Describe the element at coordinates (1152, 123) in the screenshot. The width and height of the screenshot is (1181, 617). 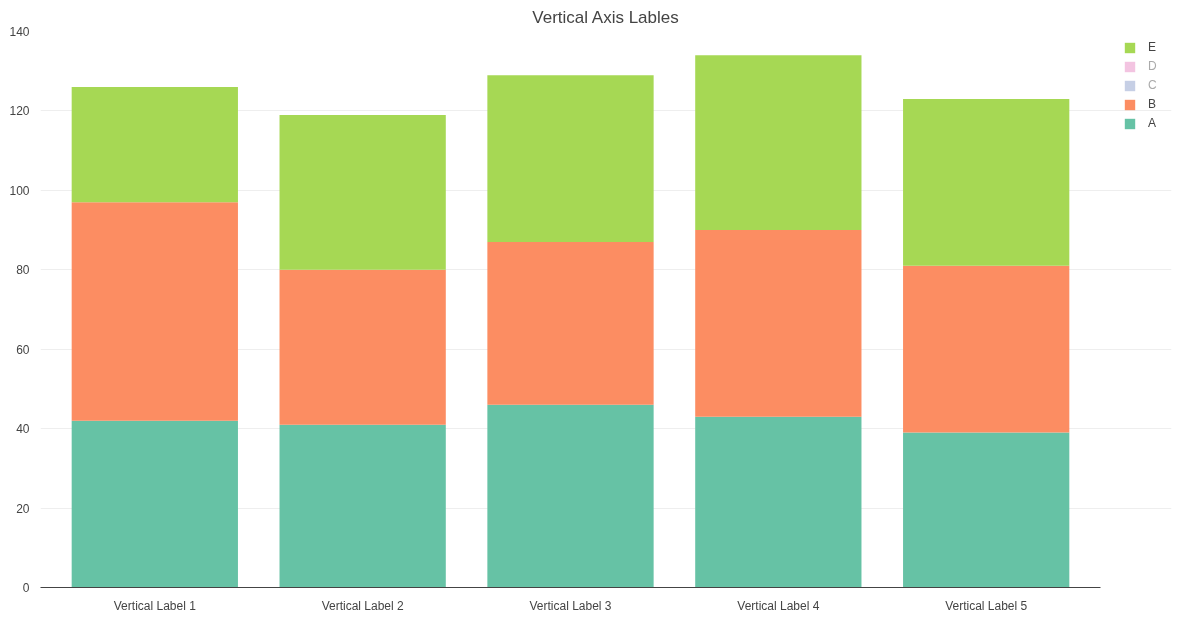
I see `legend-label: A` at that location.